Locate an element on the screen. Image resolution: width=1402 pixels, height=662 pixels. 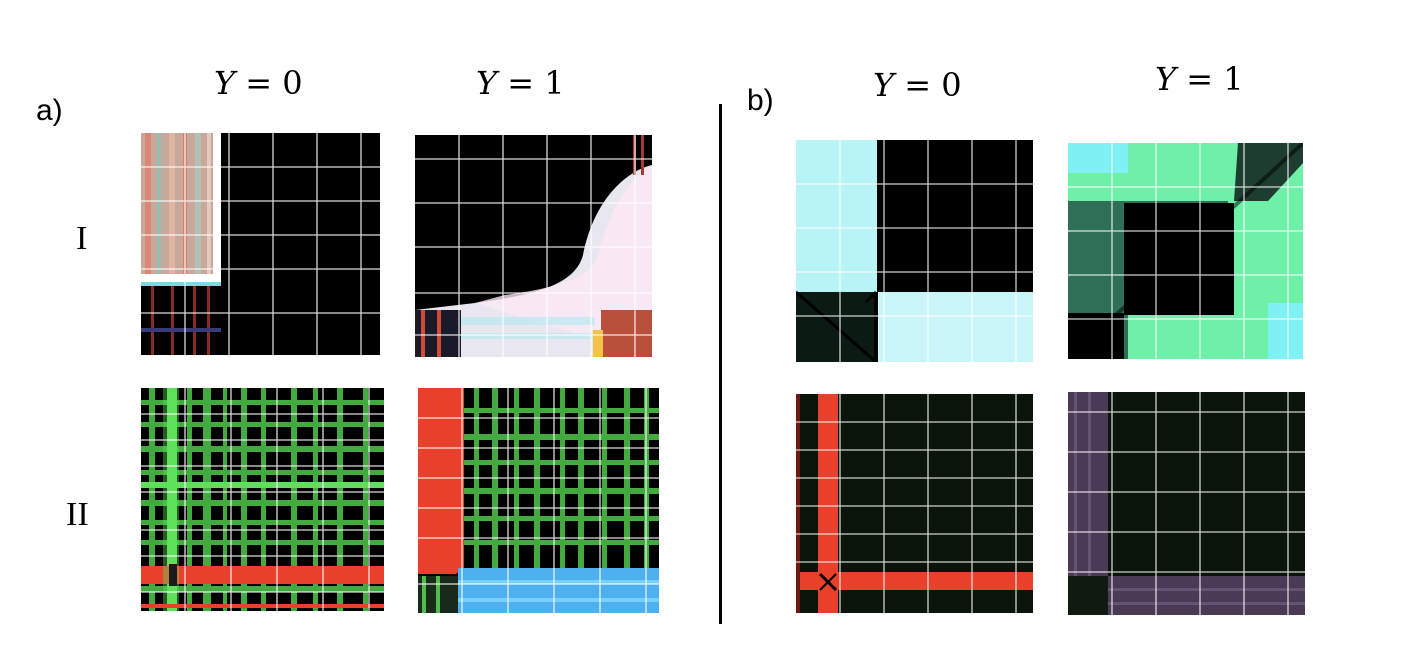
matrix-a-II-y1 is located at coordinates (538, 500).